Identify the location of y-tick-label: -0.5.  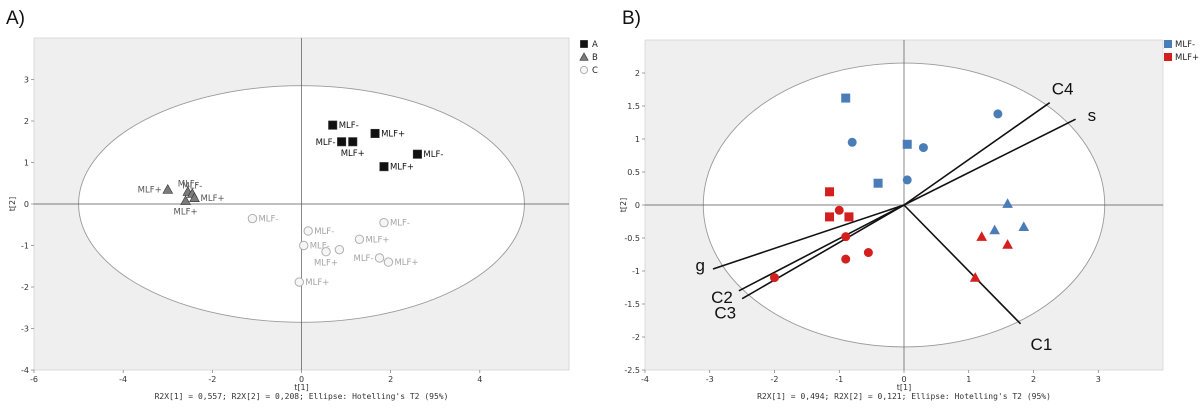
(632, 238).